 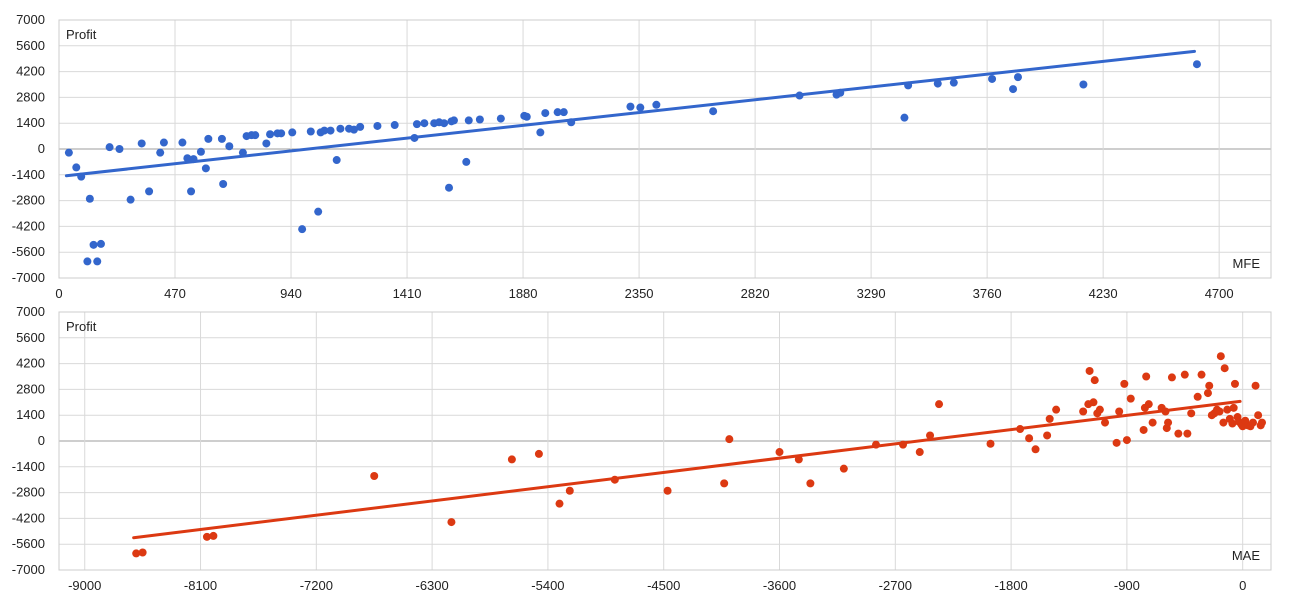 What do you see at coordinates (755, 293) in the screenshot?
I see `x-tick-label: 2820` at bounding box center [755, 293].